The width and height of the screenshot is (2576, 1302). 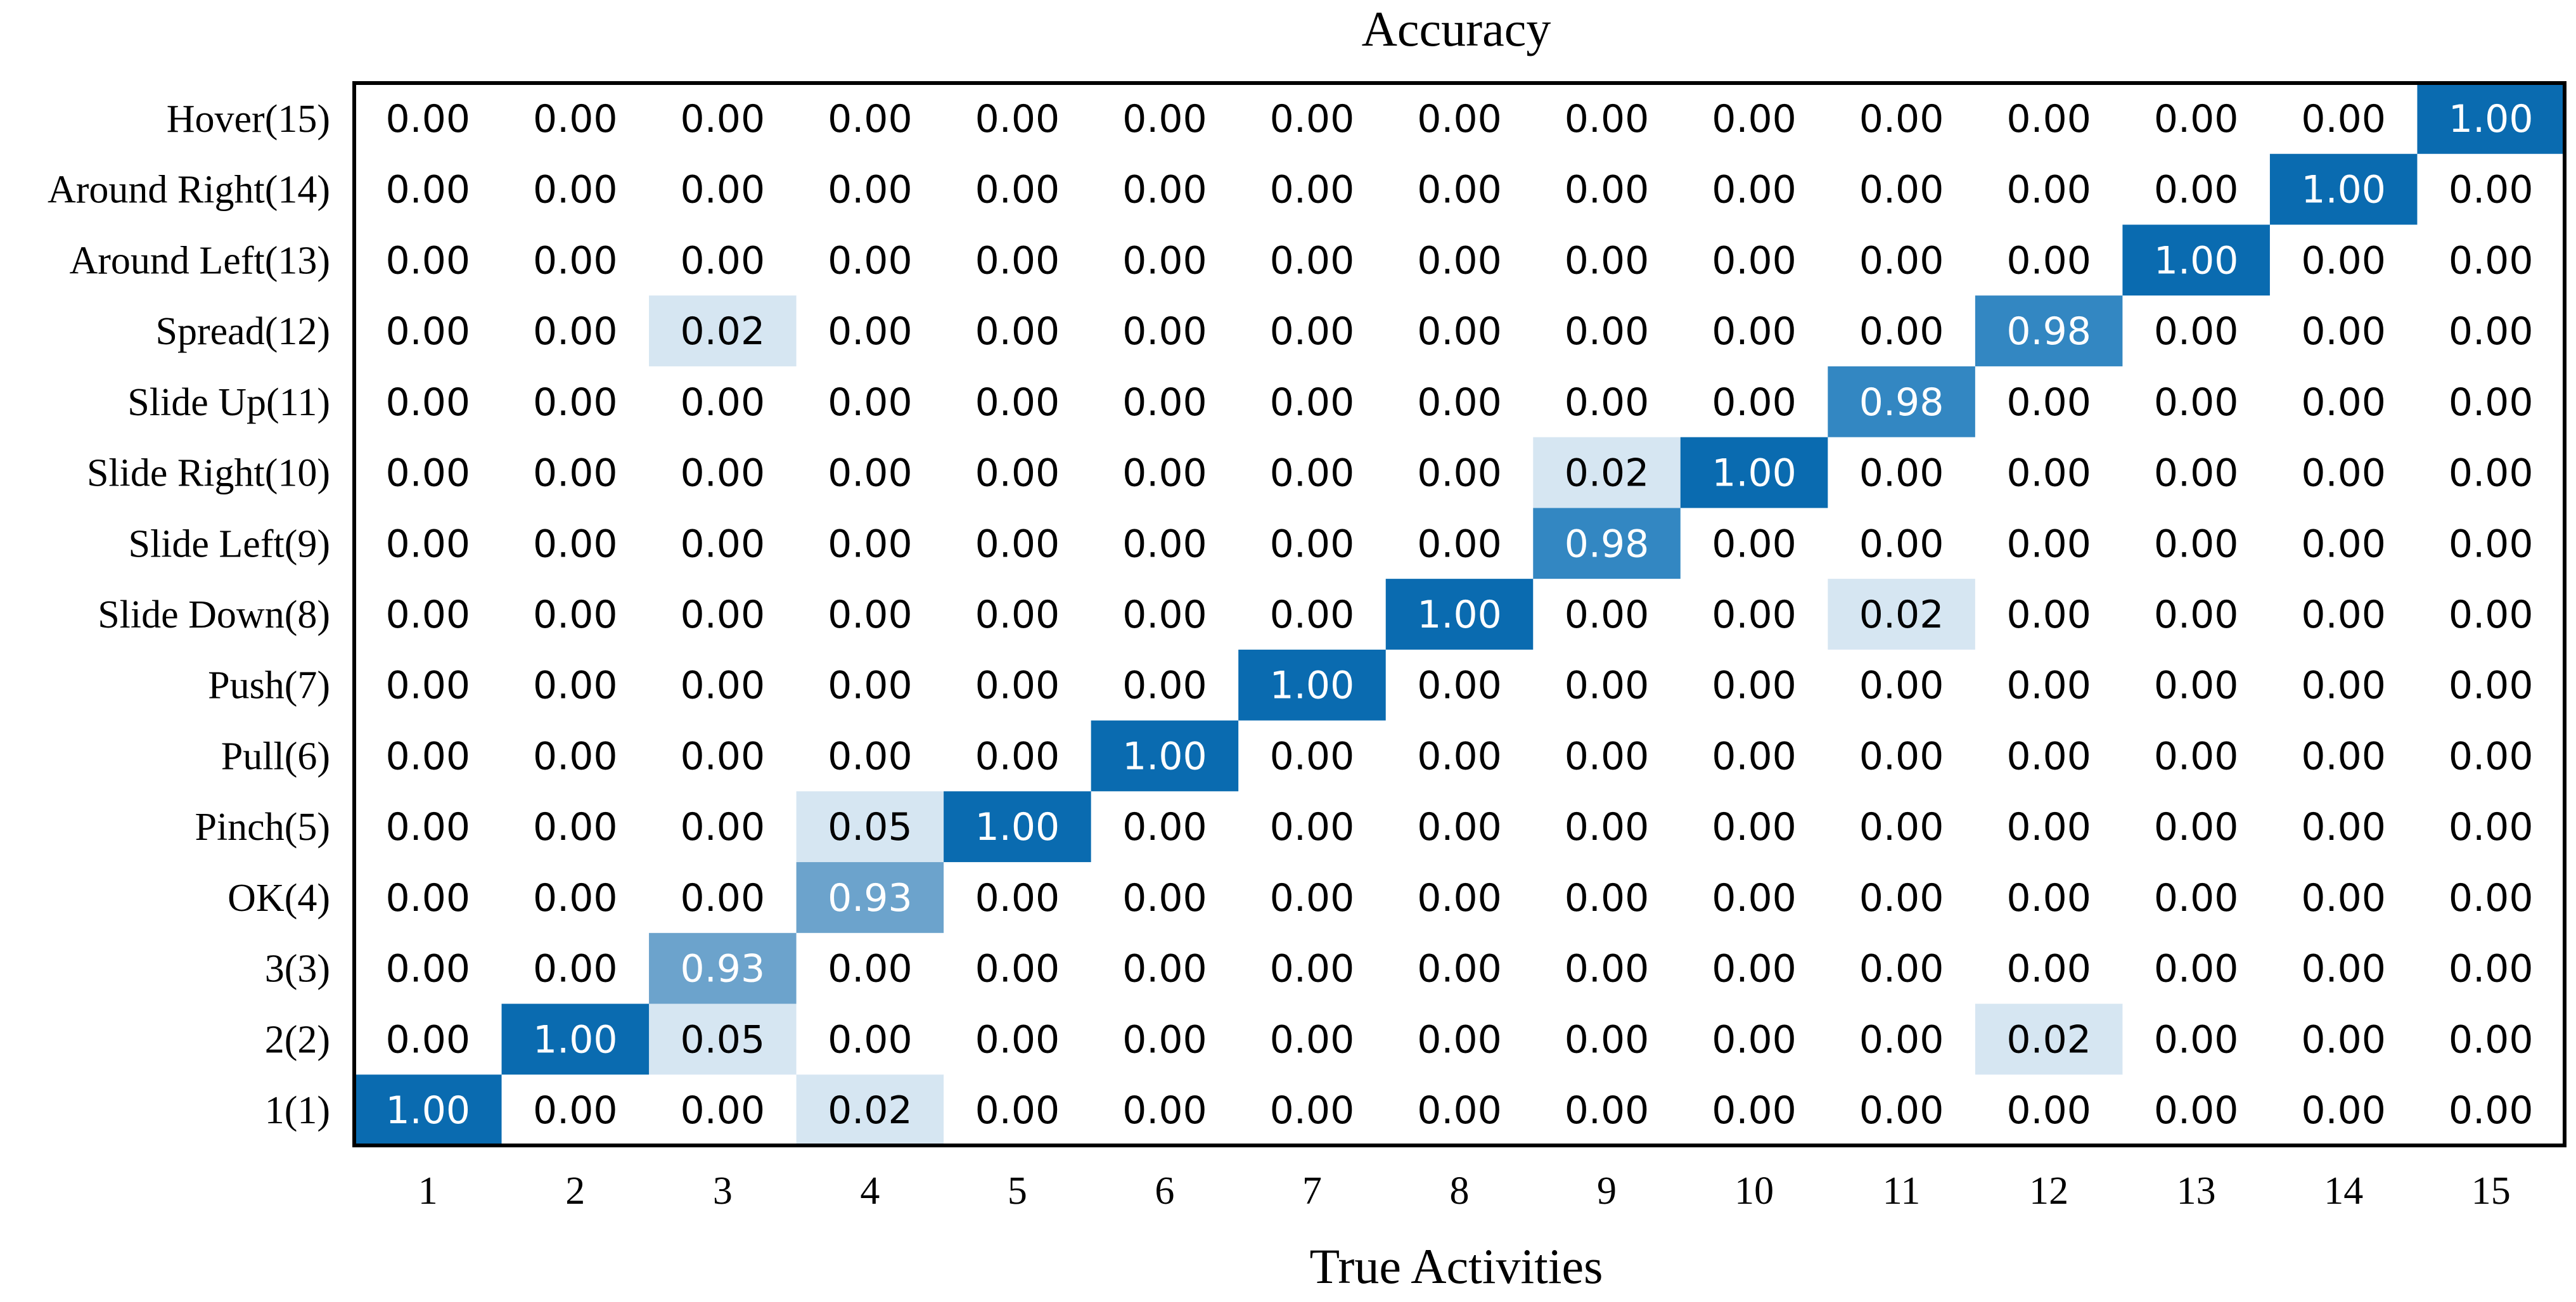 I want to click on cell-value-label: 0.98, so click(x=2048, y=331).